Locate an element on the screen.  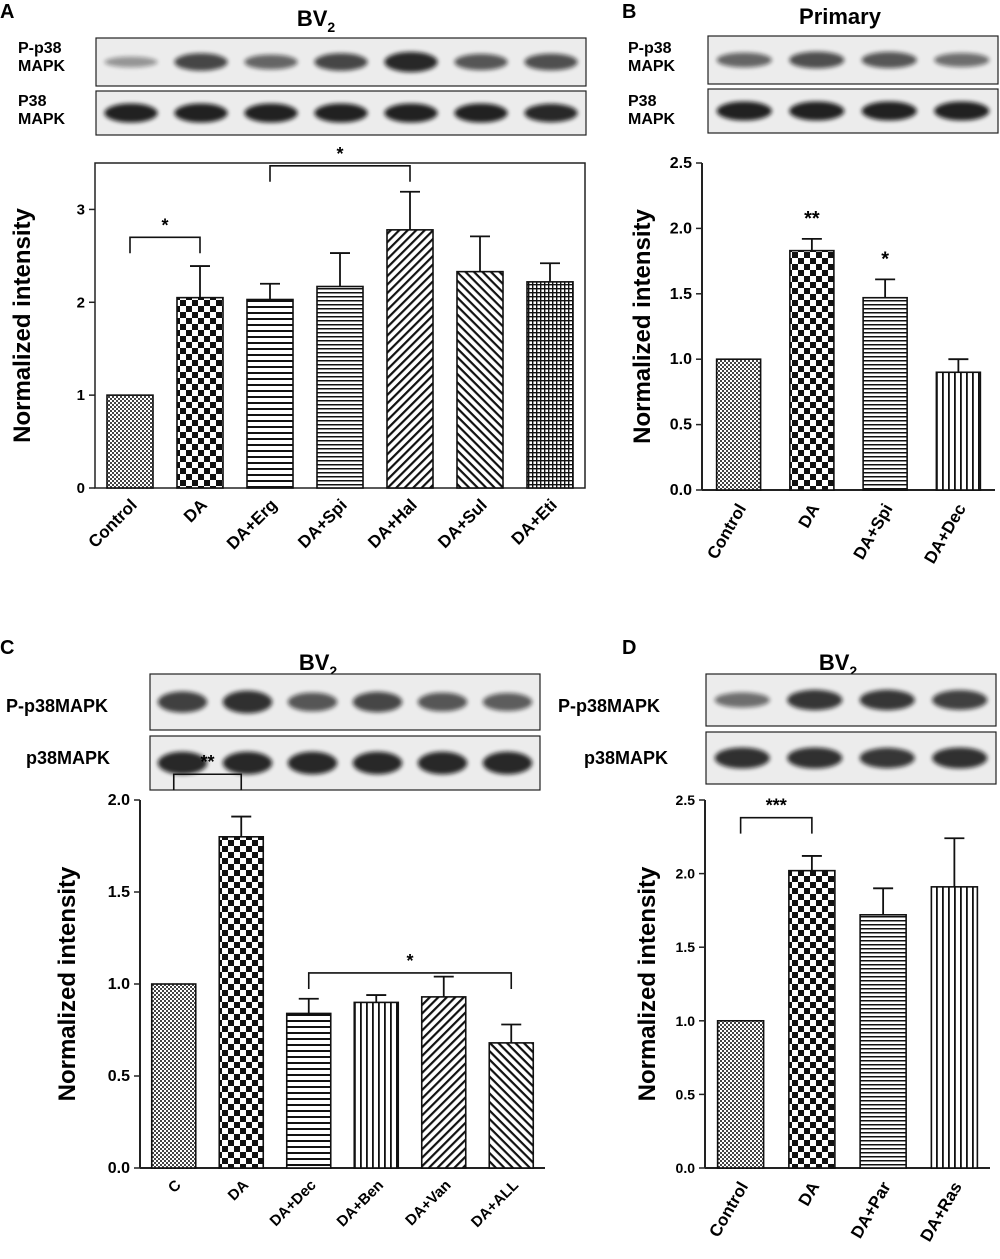
panel-d-blot-total is located at coordinates (851, 758).